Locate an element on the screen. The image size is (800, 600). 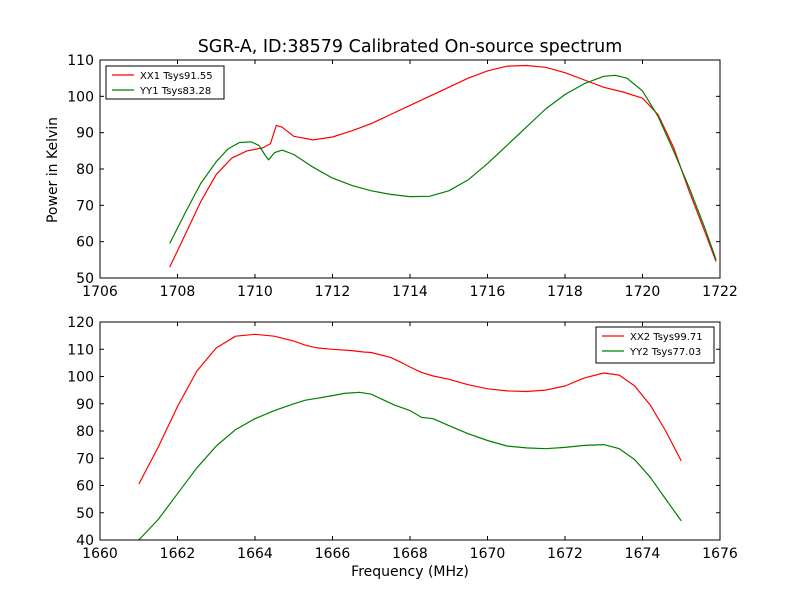
x-tick-label: 1676 is located at coordinates (720, 554).